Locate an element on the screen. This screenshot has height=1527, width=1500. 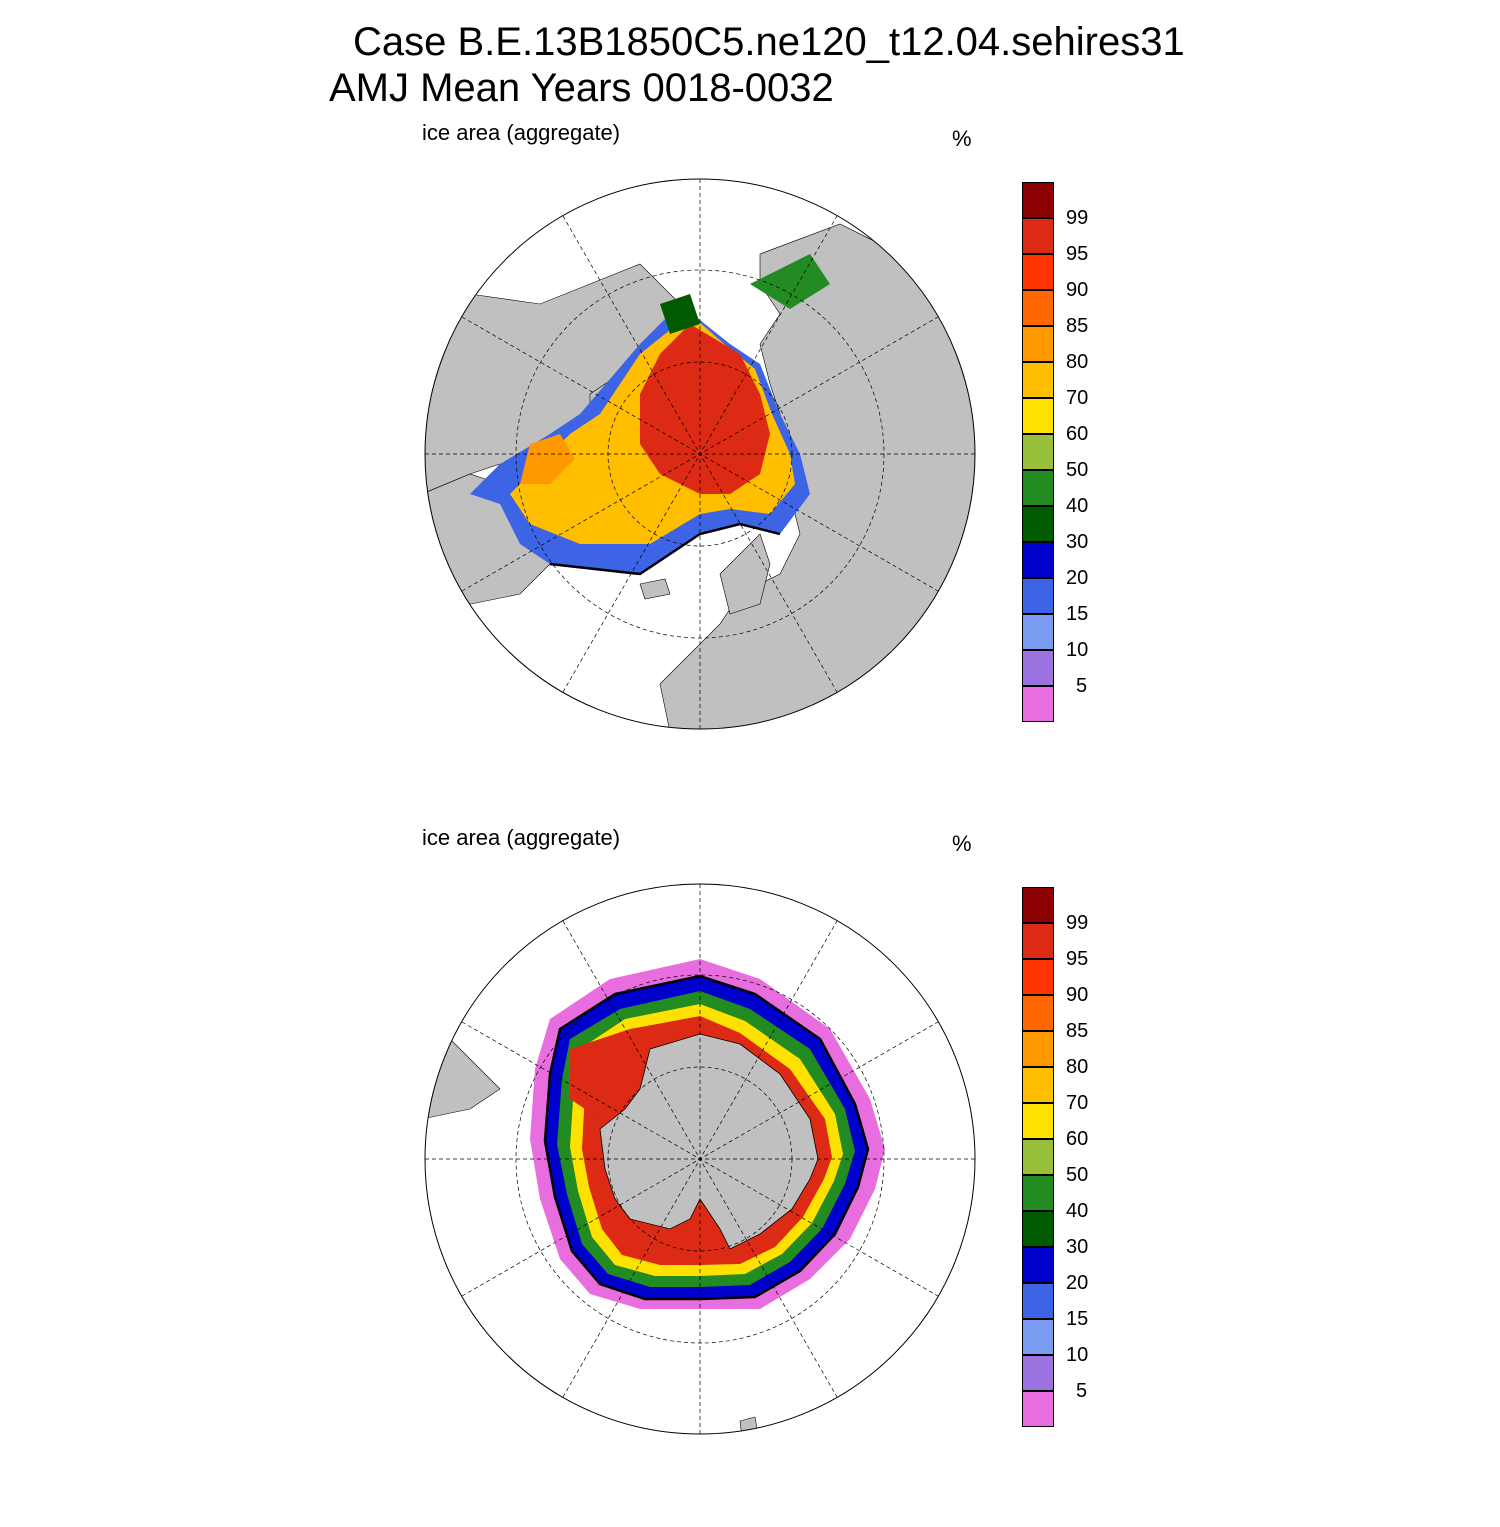
ice-okhotsk is located at coordinates (790, 281).